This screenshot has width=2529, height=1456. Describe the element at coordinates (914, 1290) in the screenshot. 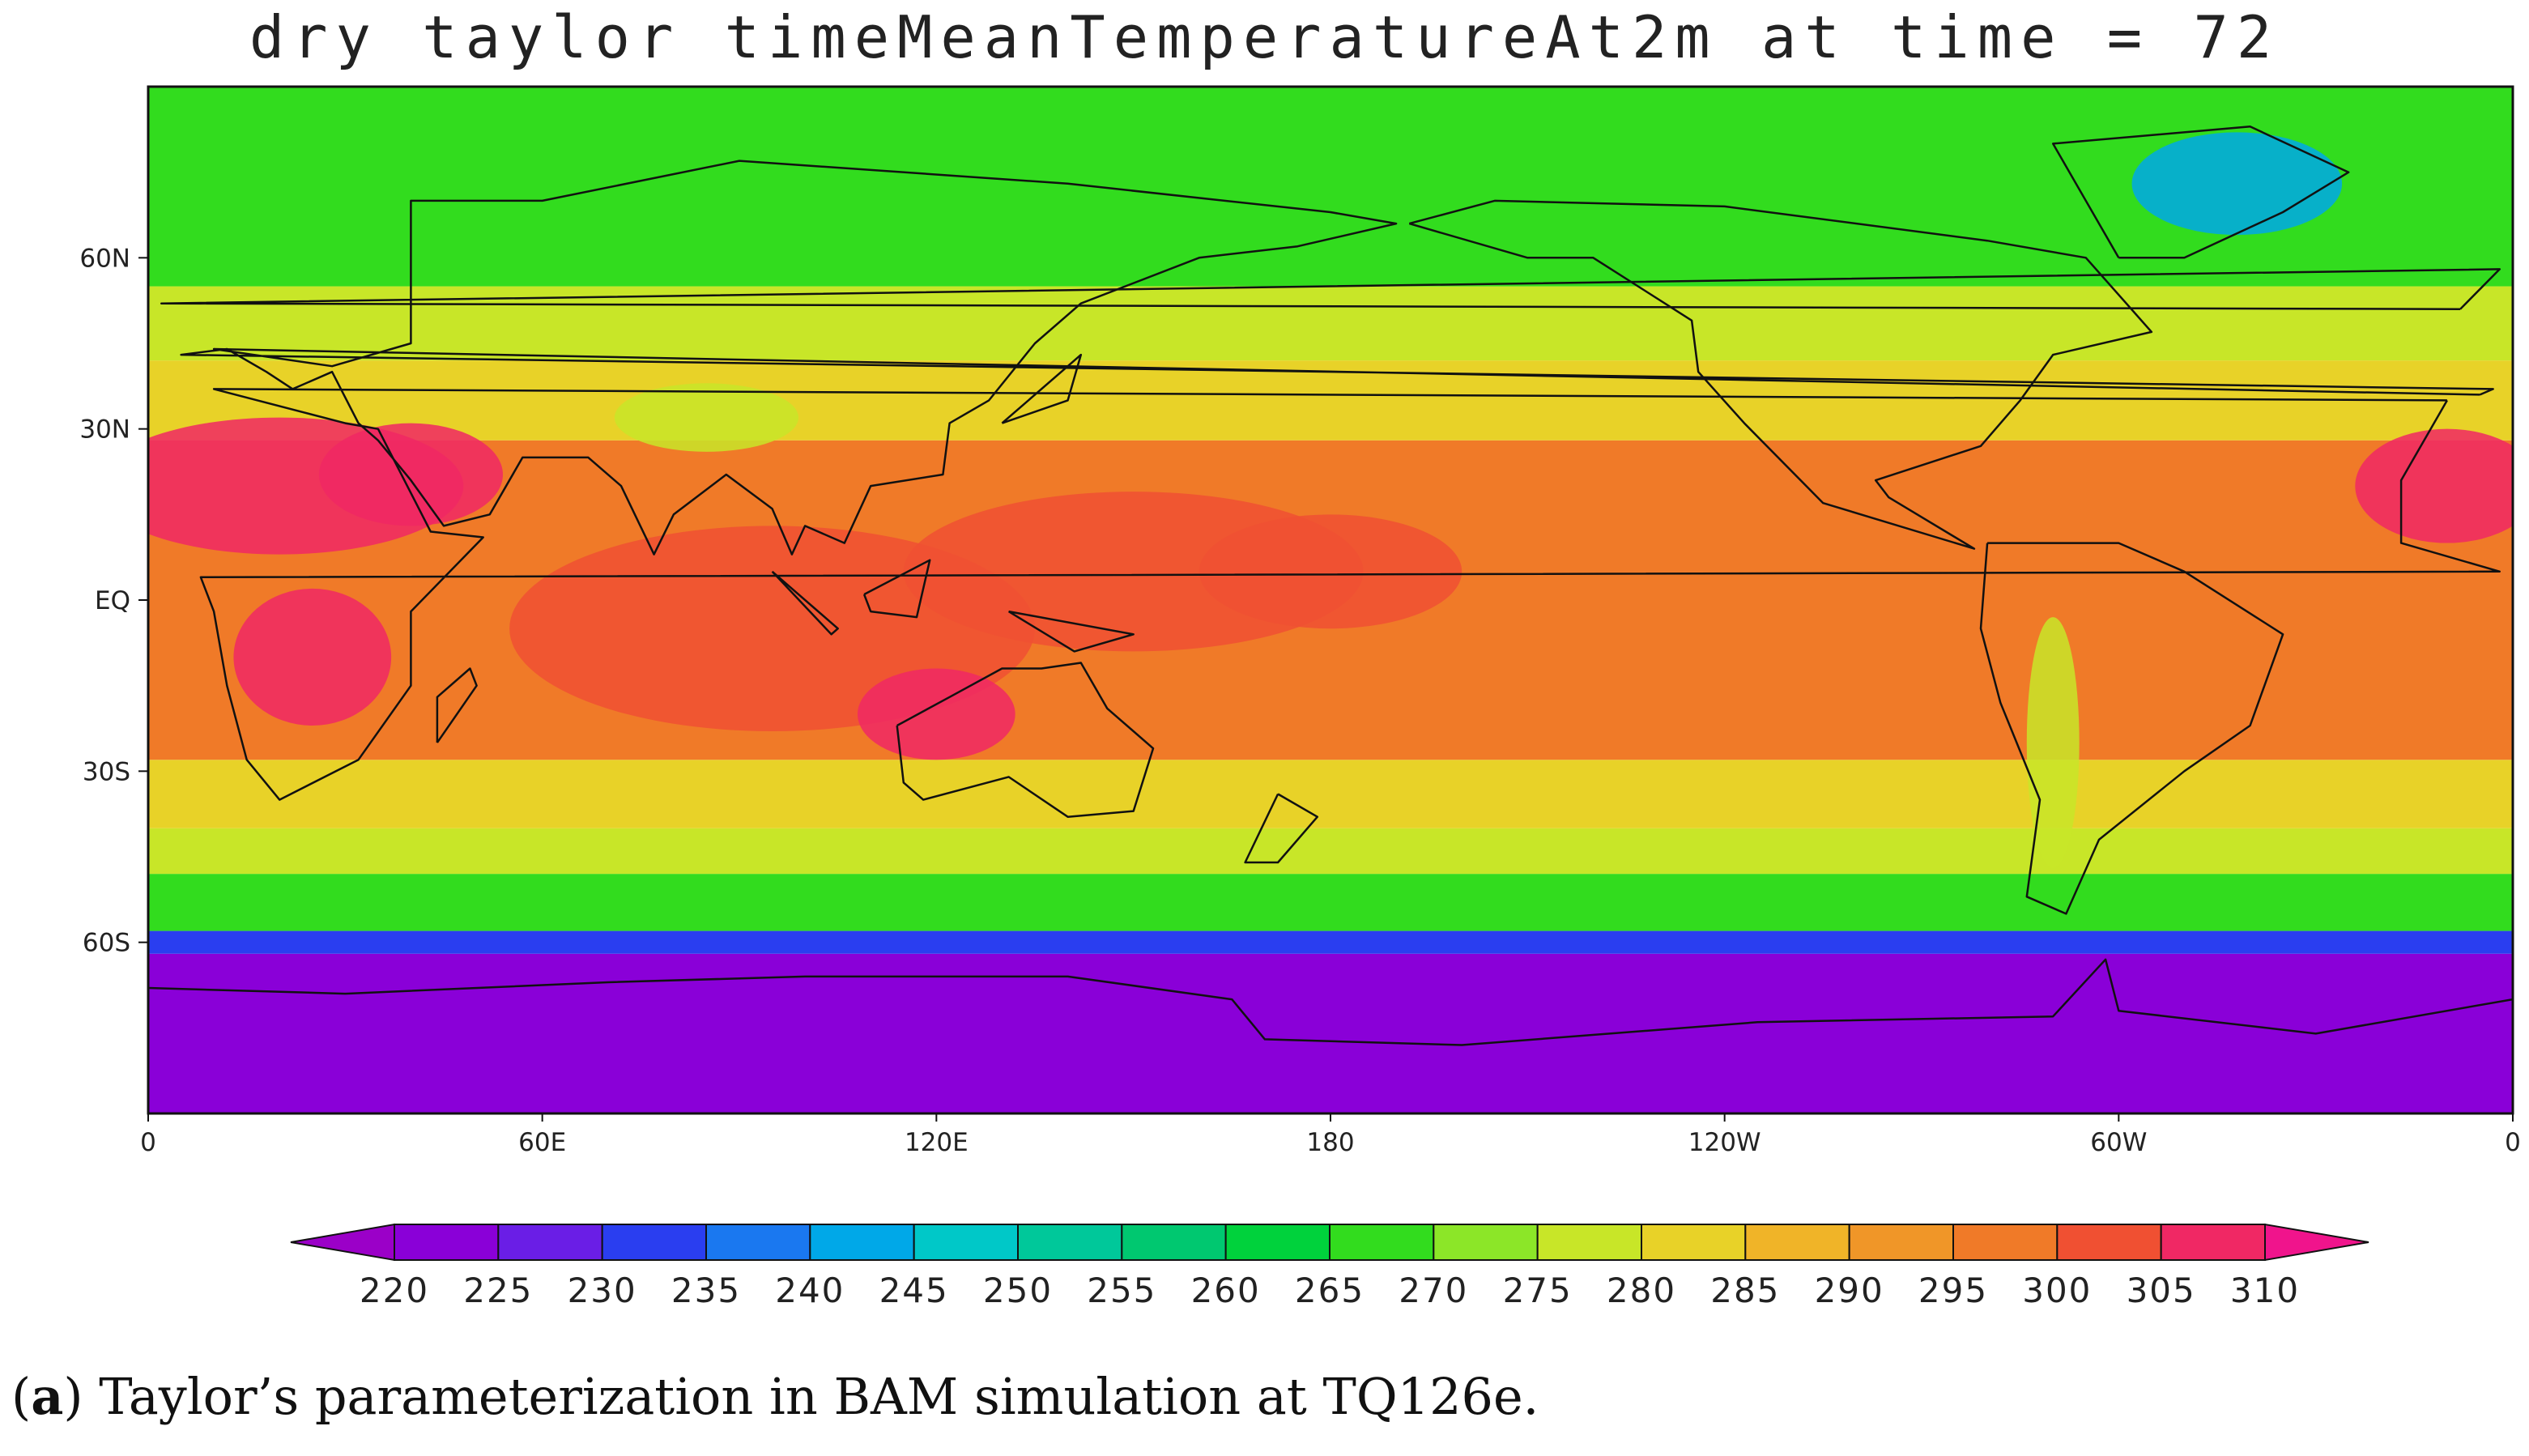

I see `colorbar-label: 245` at that location.